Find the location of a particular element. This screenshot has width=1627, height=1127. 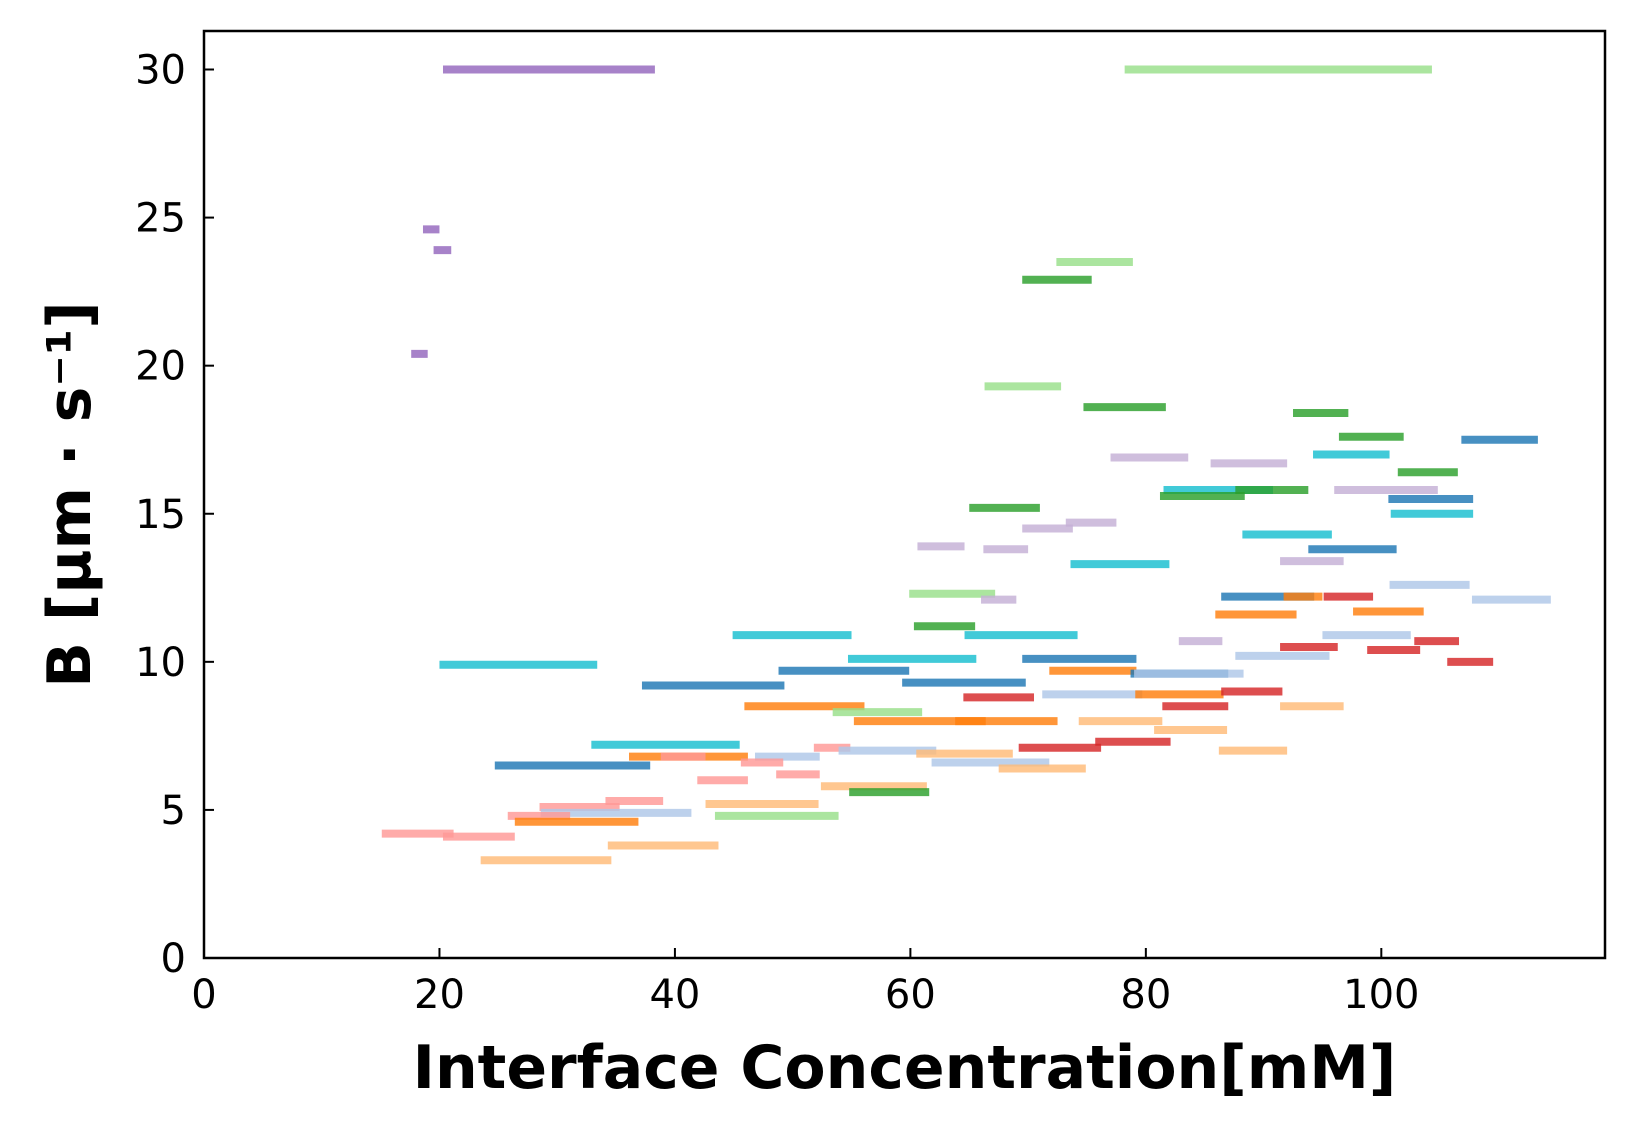

x-tick-label-2: 40 is located at coordinates (674, 995).